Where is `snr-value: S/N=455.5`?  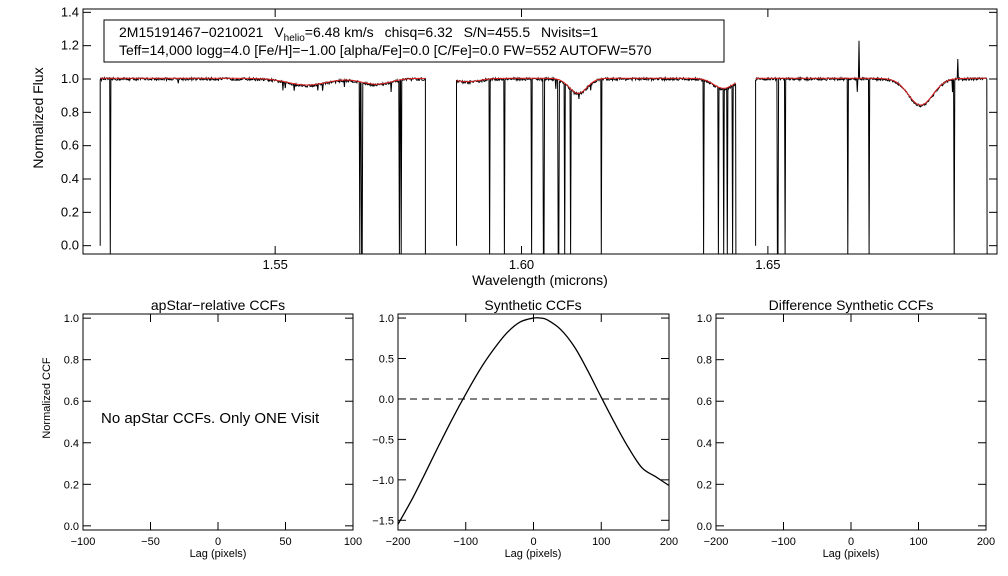 snr-value: S/N=455.5 is located at coordinates (497, 32).